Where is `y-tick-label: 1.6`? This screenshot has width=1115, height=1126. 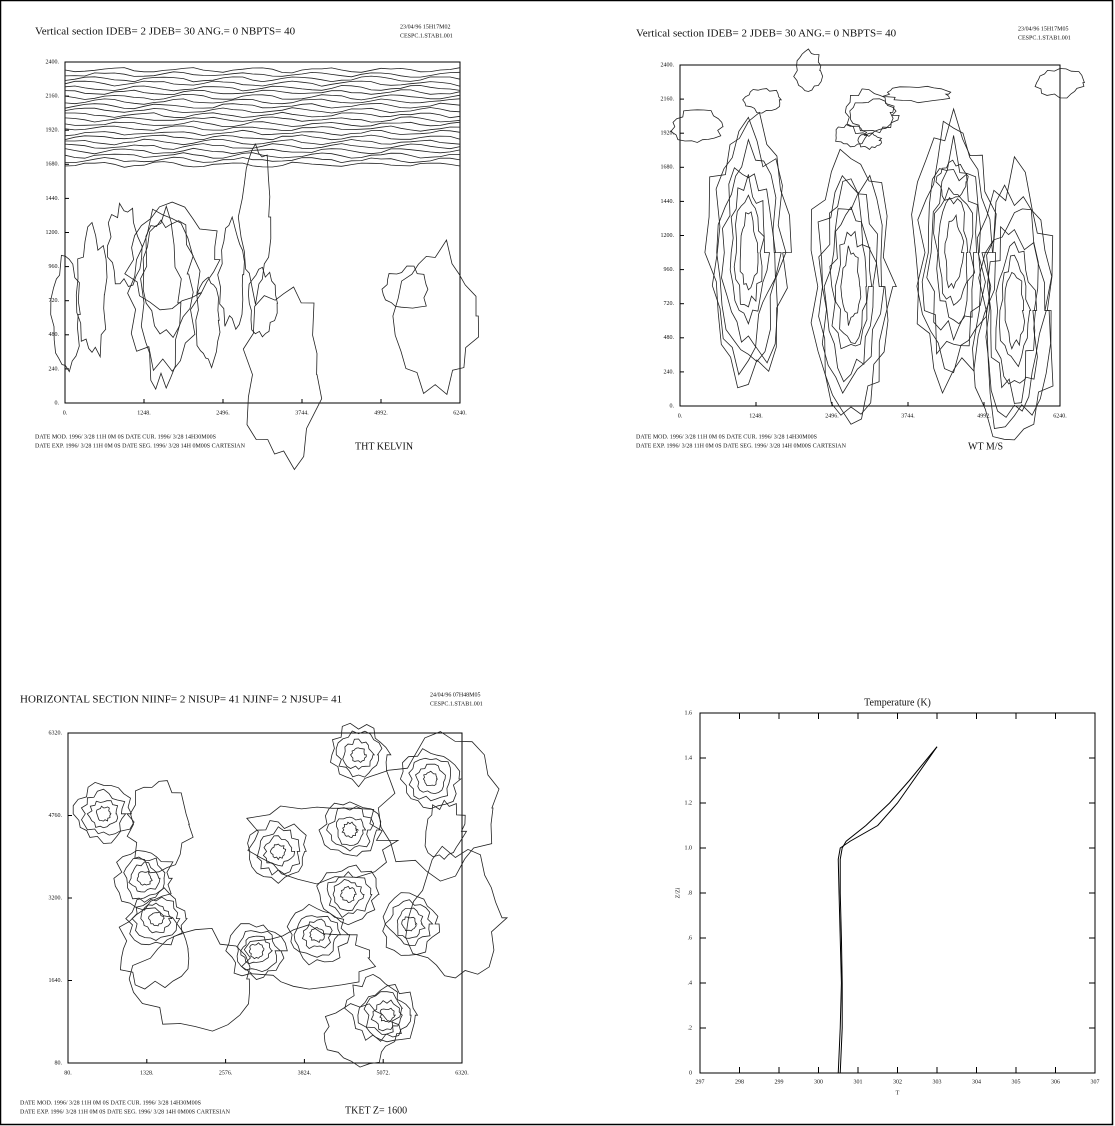
y-tick-label: 1.6 is located at coordinates (689, 713).